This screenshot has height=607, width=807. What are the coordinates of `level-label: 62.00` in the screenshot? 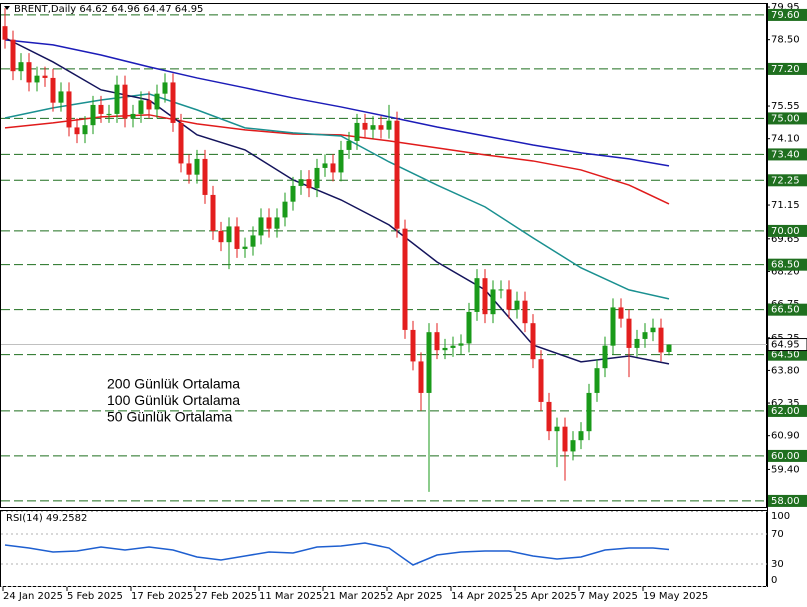 It's located at (785, 411).